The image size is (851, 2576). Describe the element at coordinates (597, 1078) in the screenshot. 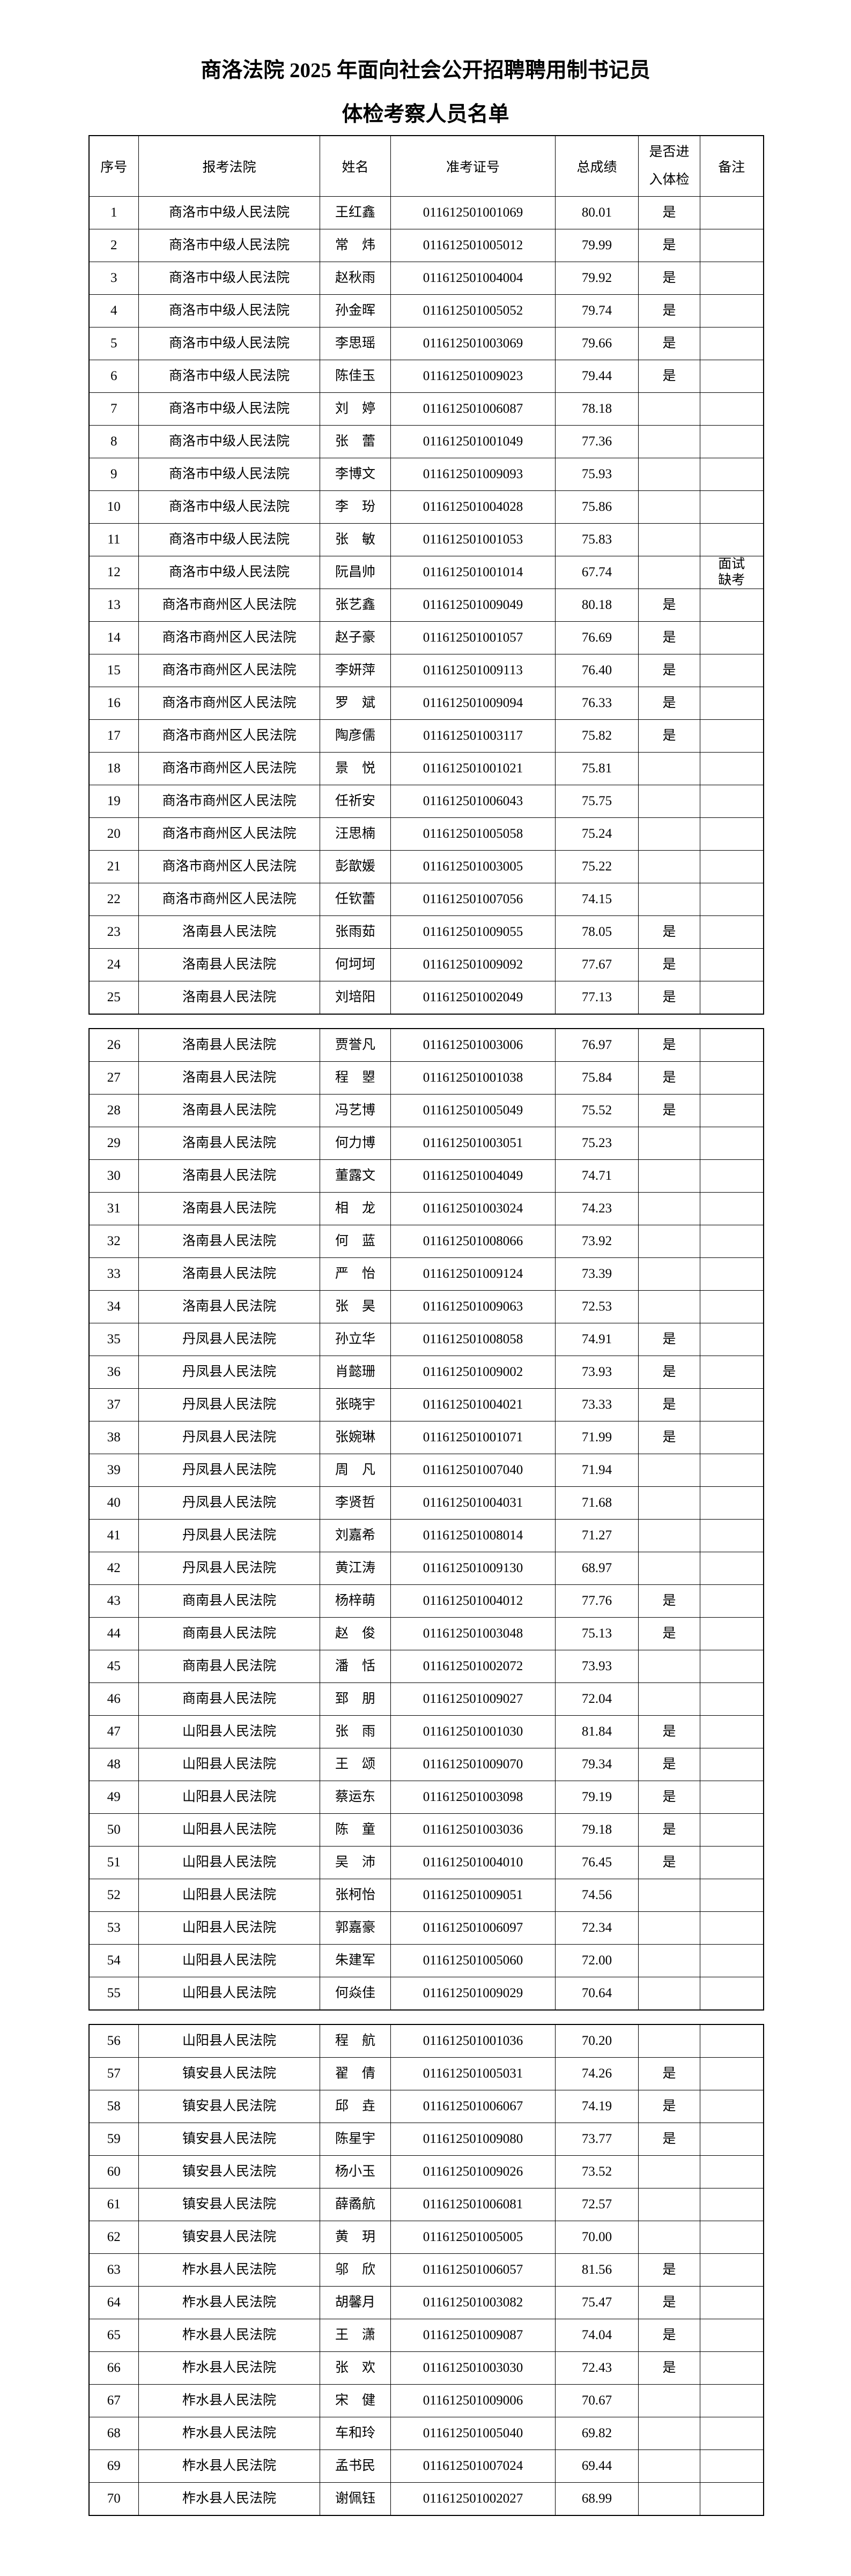

I see `cell-score: 75.84` at that location.